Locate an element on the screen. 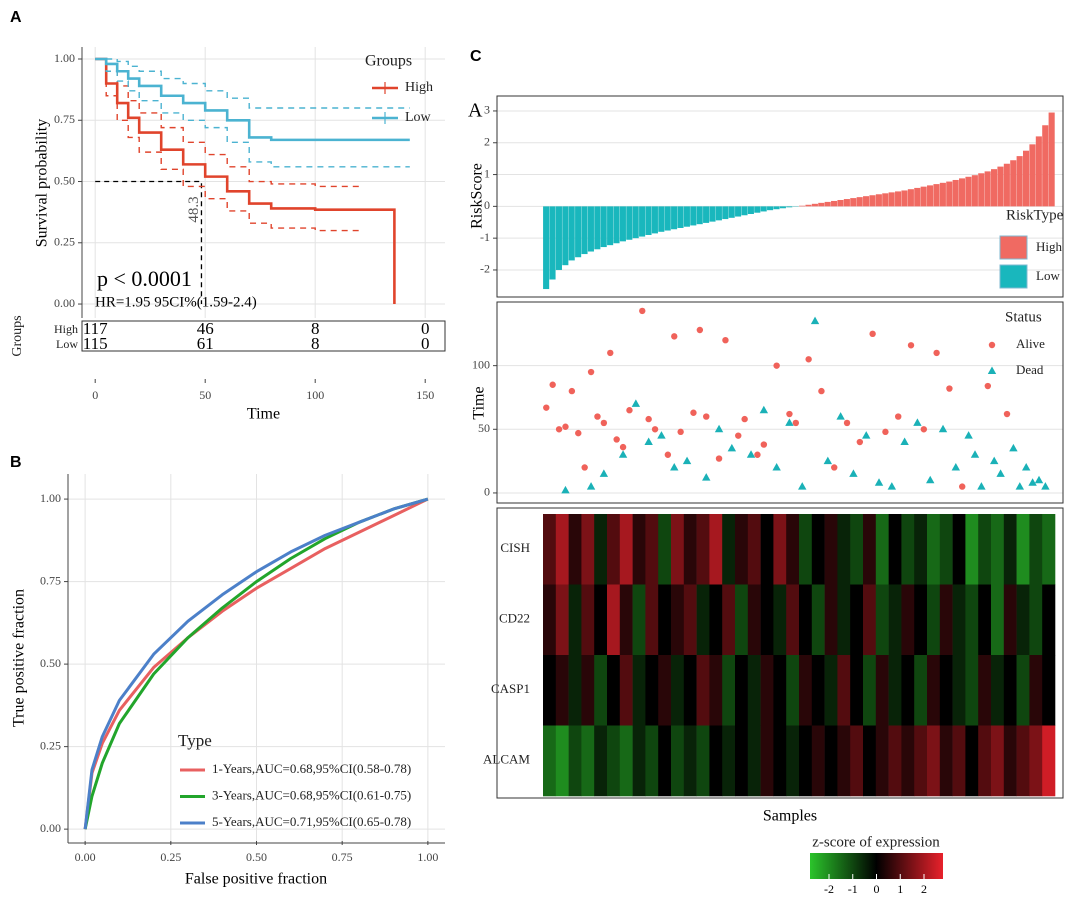  risk-table-title: Groups is located at coordinates (17, 335).